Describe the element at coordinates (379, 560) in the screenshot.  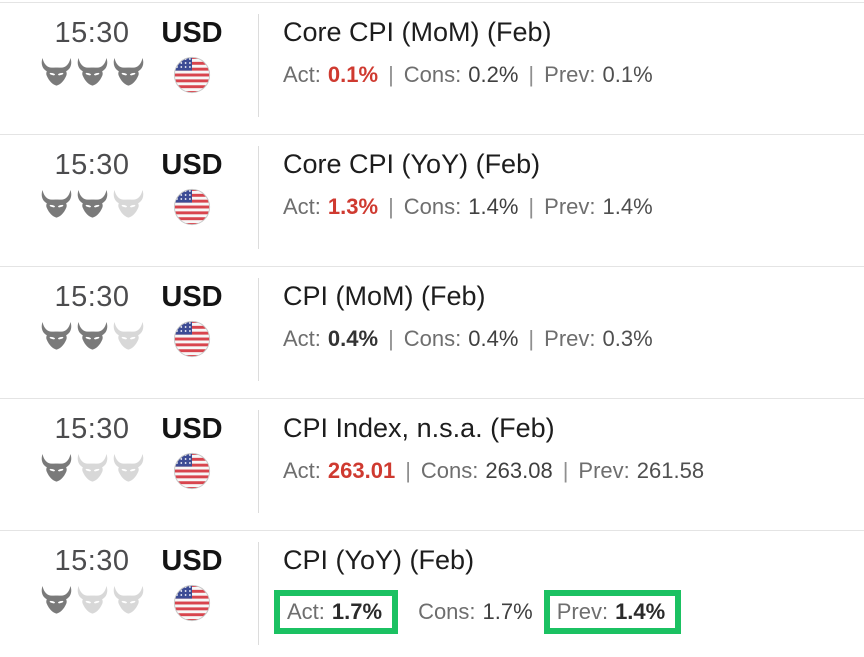
I see `event-title: CPI (YoY) (Feb)` at that location.